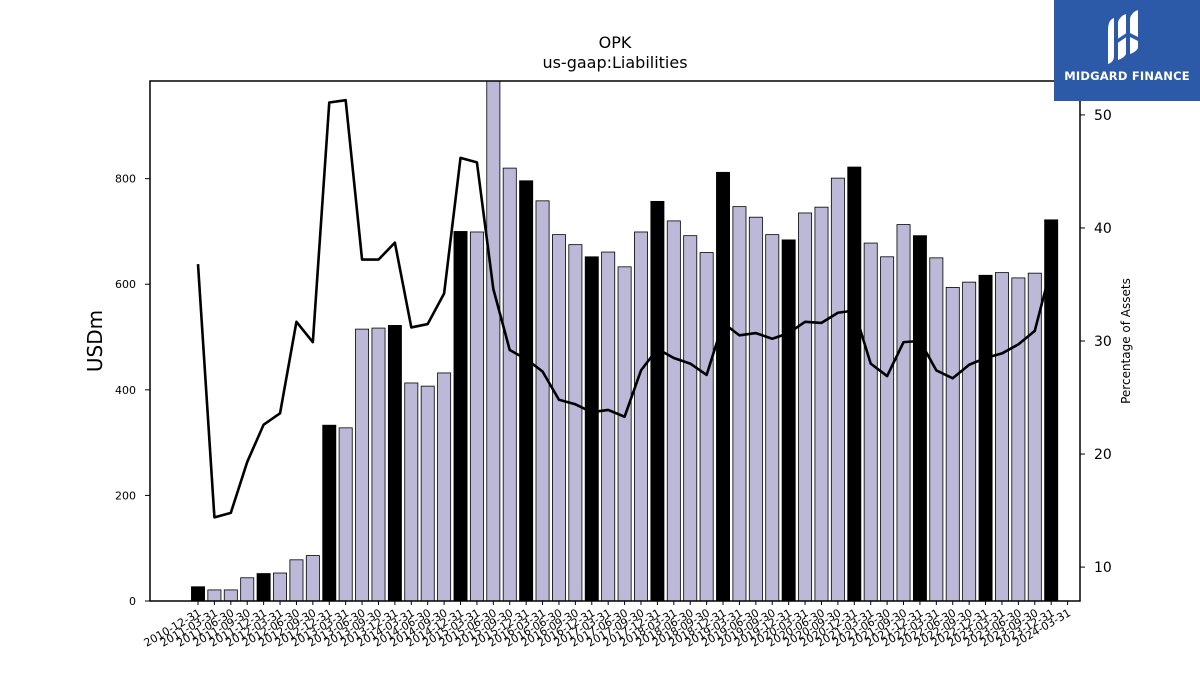  What do you see at coordinates (1124, 37) in the screenshot?
I see `logo-mark-icon` at bounding box center [1124, 37].